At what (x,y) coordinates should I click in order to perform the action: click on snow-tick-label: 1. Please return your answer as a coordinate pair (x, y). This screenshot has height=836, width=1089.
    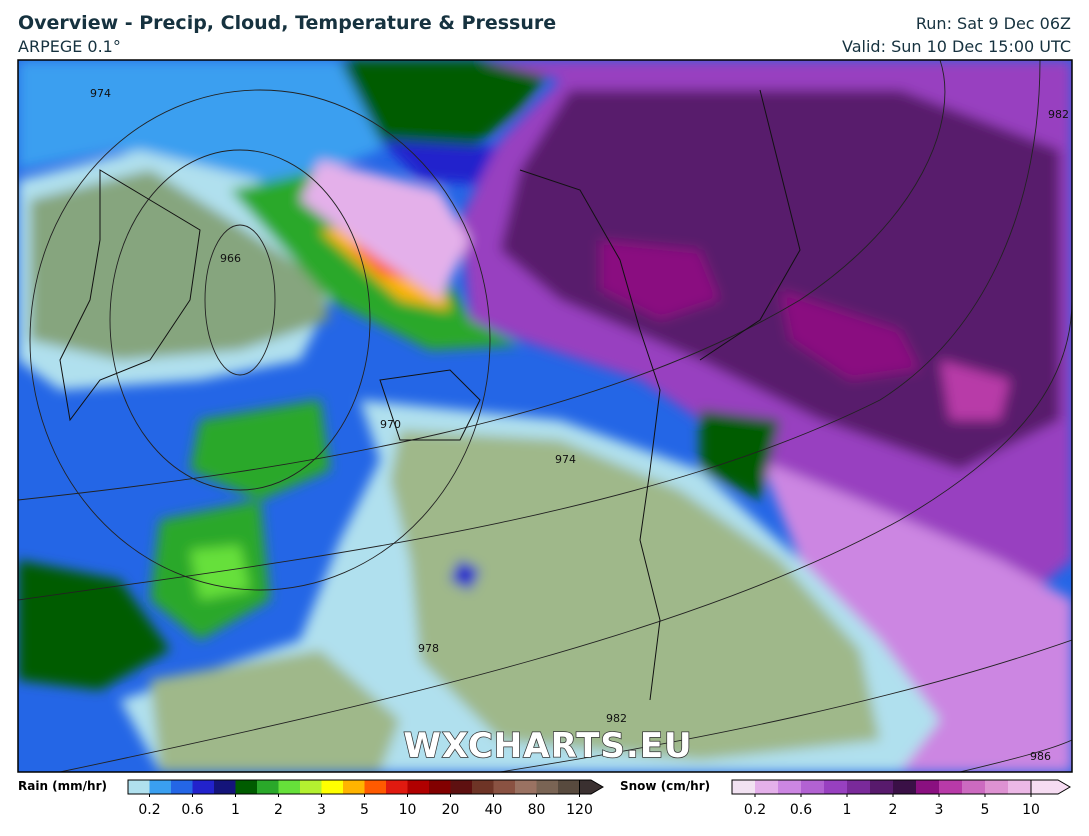
    Looking at the image, I should click on (847, 810).